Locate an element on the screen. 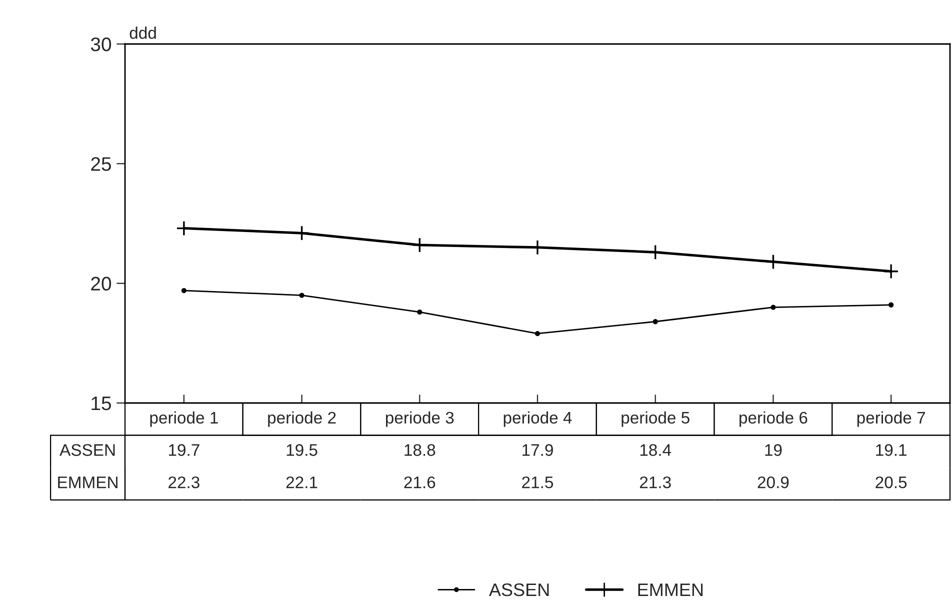 This screenshot has height=616, width=952. data-label: 22.3 is located at coordinates (184, 482).